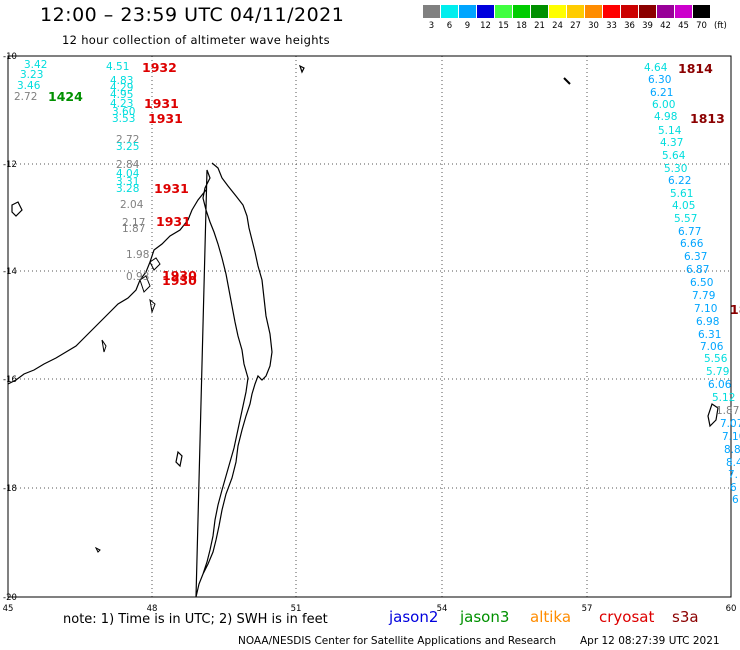  I want to click on legend-label: 15, so click(503, 26).